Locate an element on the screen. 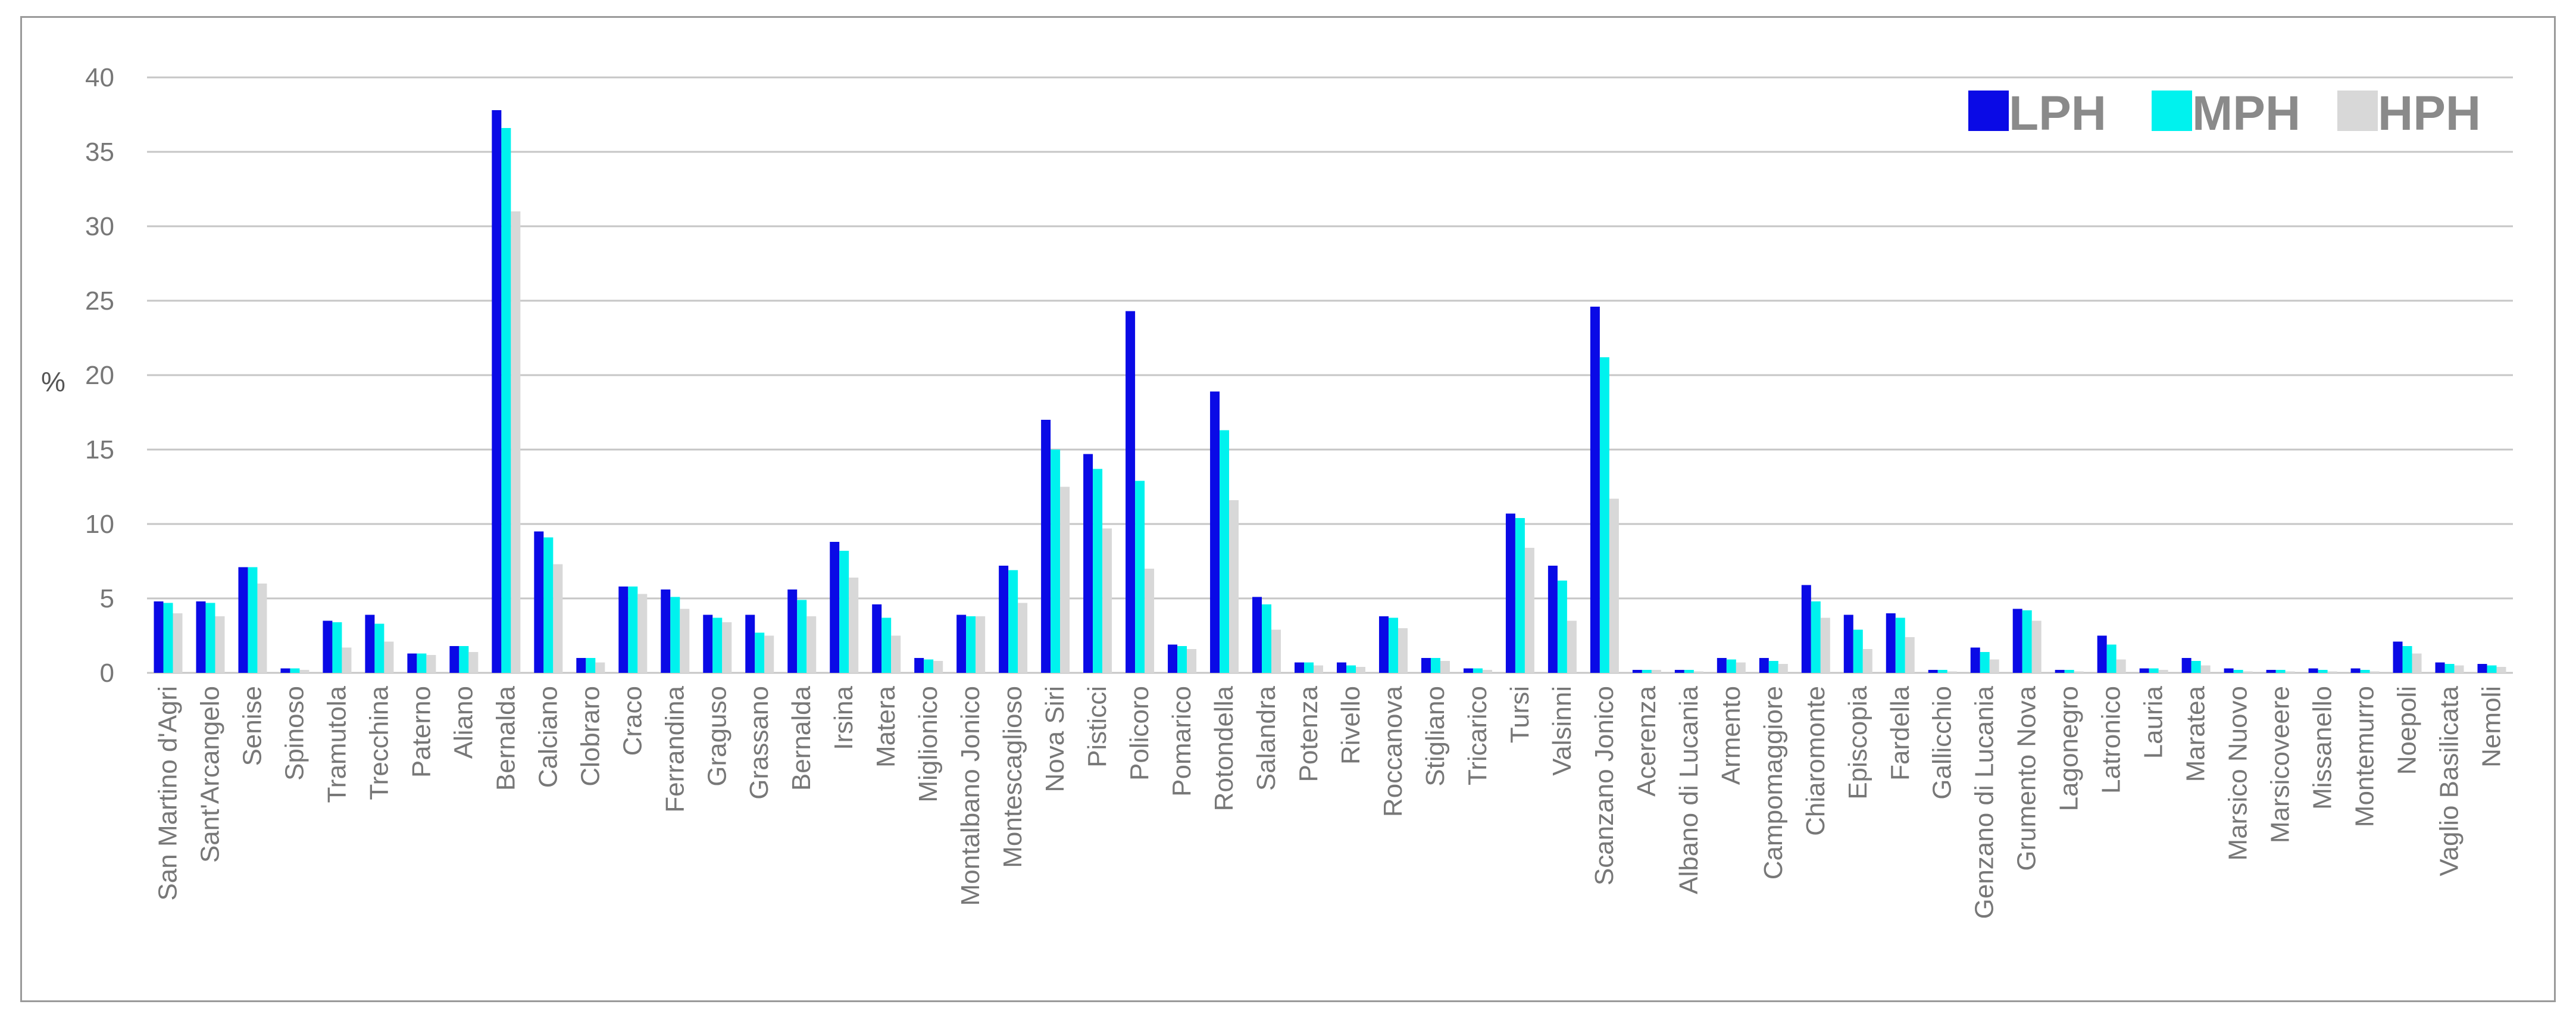 The height and width of the screenshot is (1020, 2576). y-tick-label: 10 is located at coordinates (99, 524).